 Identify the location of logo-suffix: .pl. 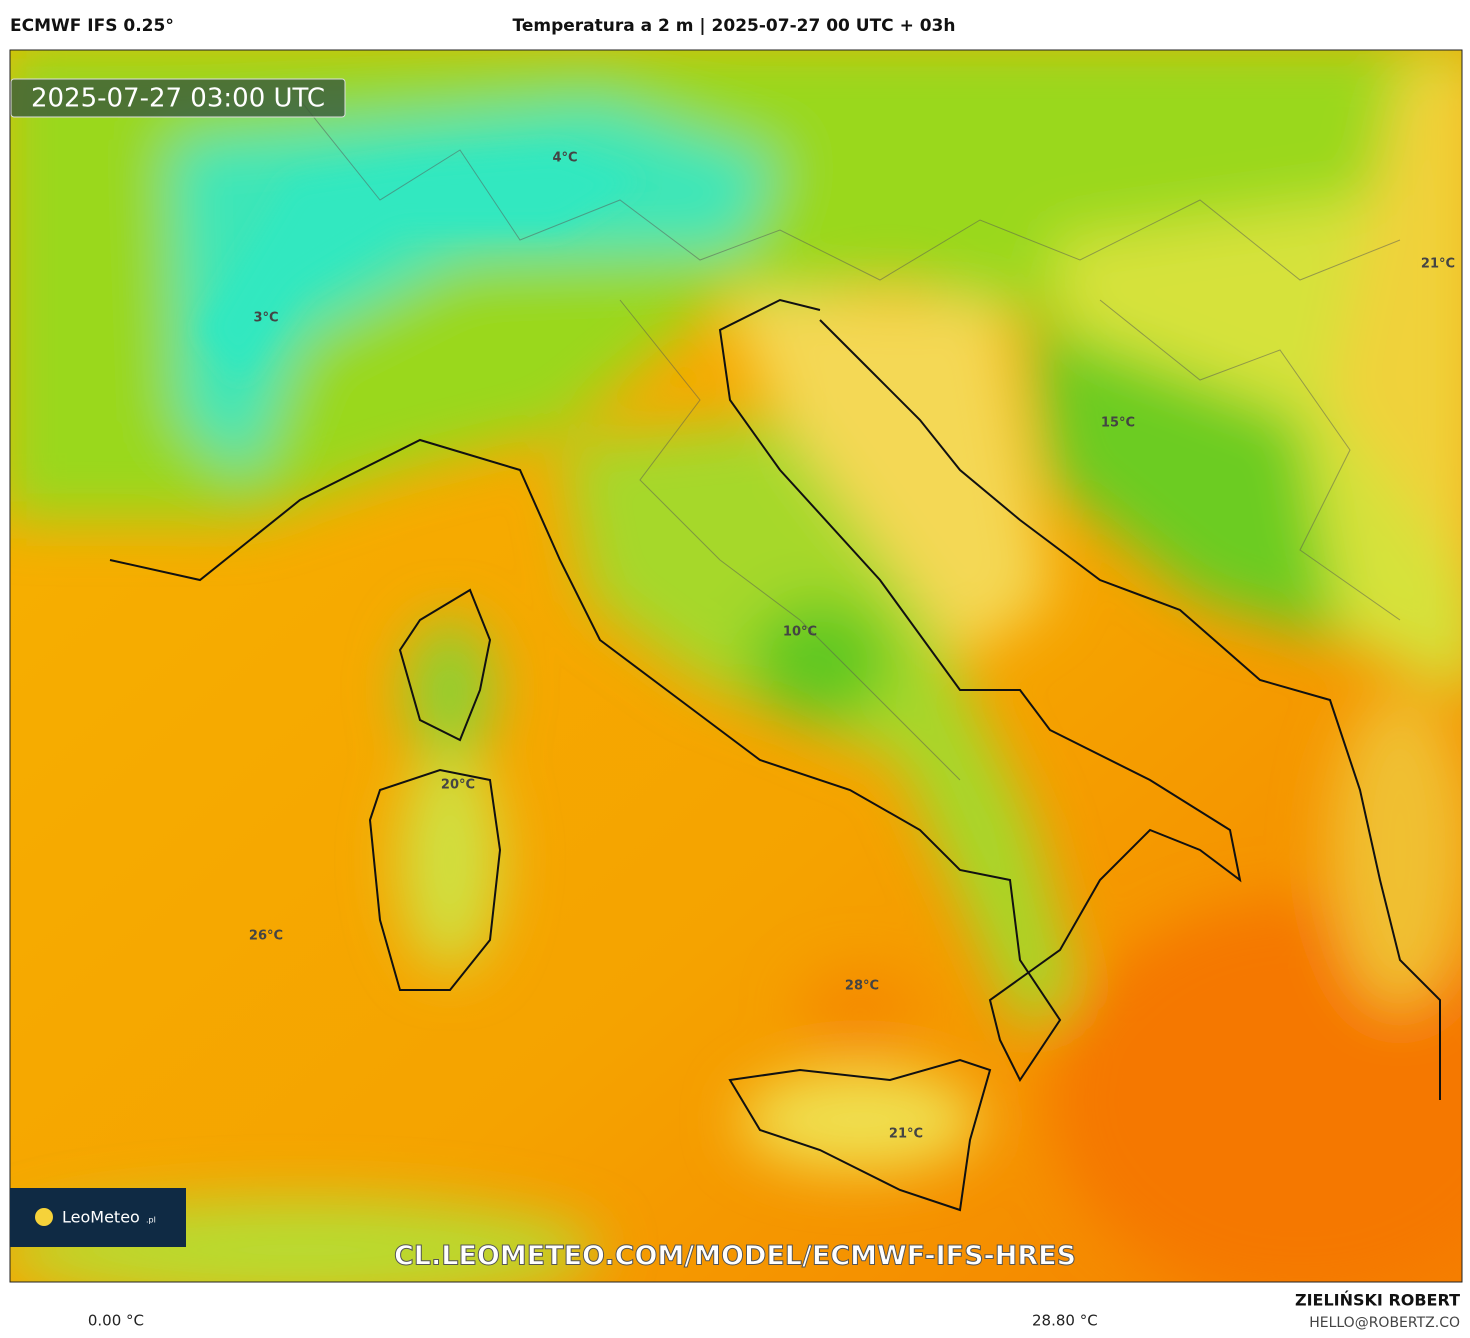
(151, 1220).